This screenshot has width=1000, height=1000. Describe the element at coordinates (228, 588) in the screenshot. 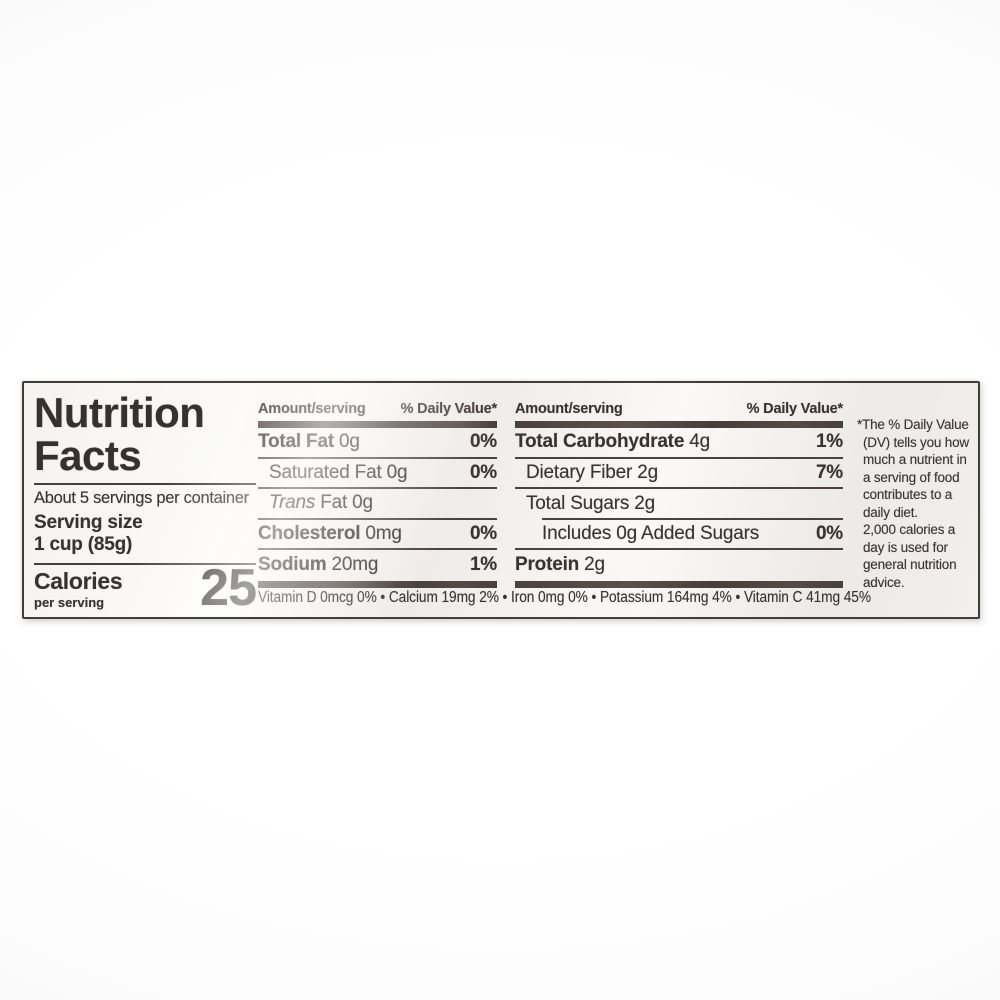

I see `calories-value: 25` at that location.